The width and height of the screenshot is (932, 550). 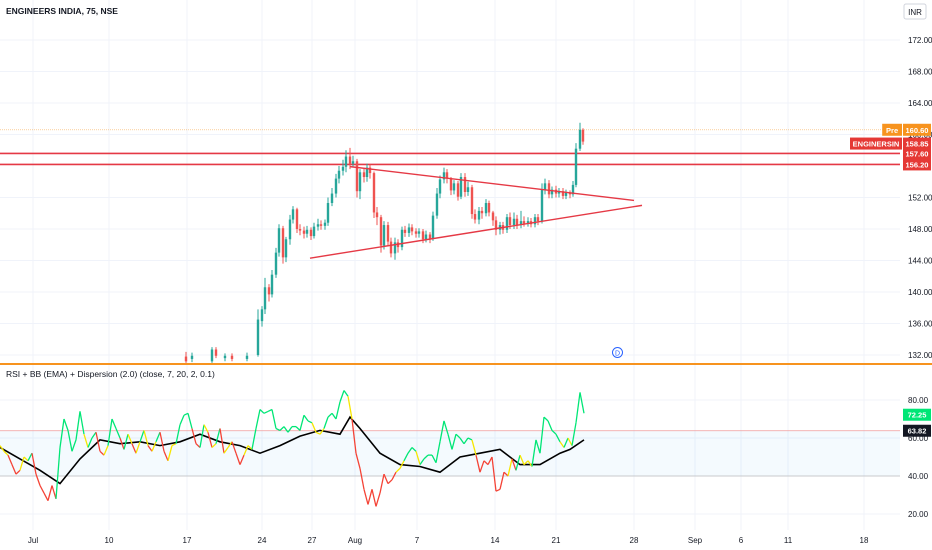 What do you see at coordinates (917, 431) in the screenshot?
I see `indicator-tag-value: 63.82` at bounding box center [917, 431].